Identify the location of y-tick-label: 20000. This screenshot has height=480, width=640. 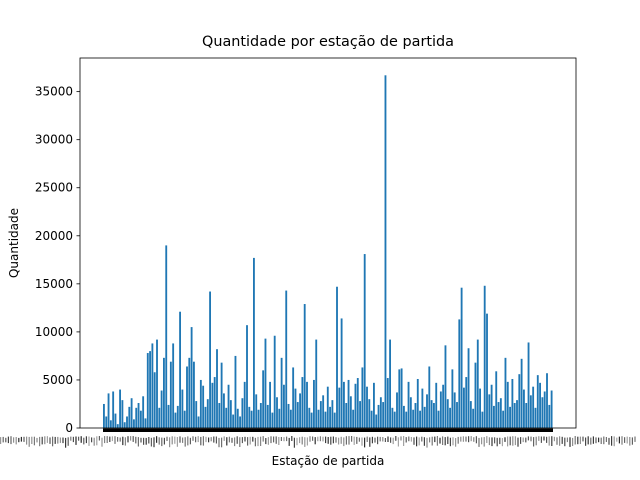
(54, 236).